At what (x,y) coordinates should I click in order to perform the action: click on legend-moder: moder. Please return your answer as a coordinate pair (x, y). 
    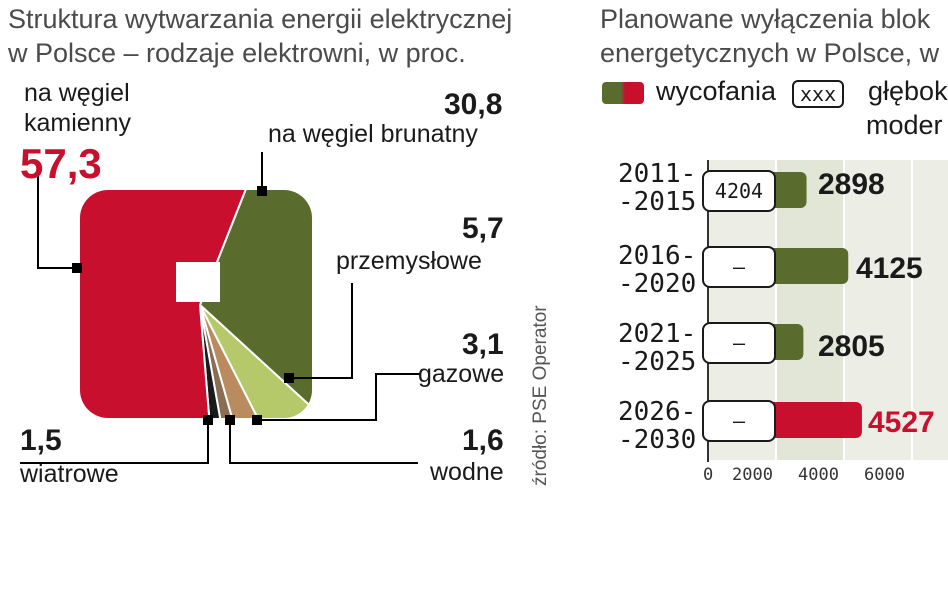
    Looking at the image, I should click on (904, 125).